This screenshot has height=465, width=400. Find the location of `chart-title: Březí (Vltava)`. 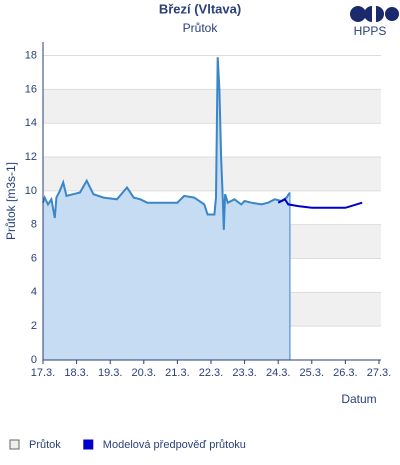

chart-title: Březí (Vltava) is located at coordinates (200, 8).